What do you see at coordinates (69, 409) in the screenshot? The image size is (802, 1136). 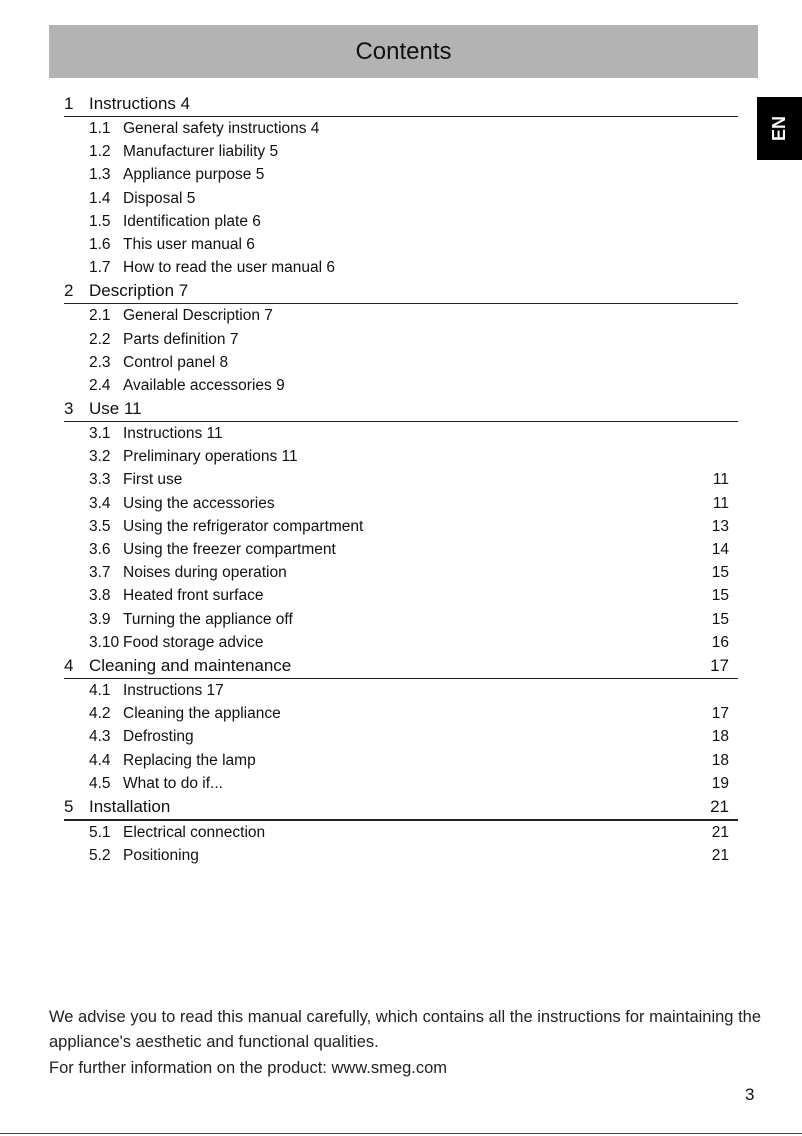 I see `section-number: 3` at bounding box center [69, 409].